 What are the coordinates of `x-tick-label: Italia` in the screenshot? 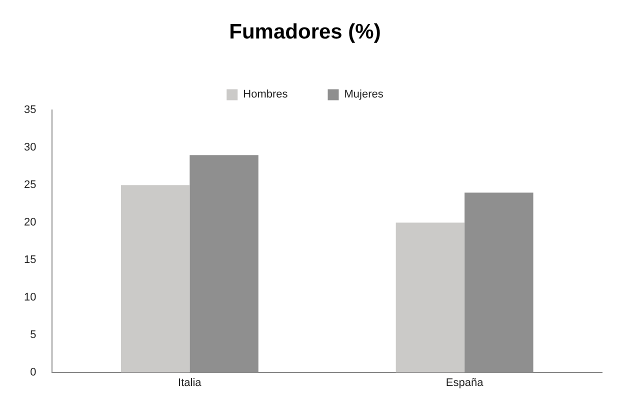 It's located at (190, 383).